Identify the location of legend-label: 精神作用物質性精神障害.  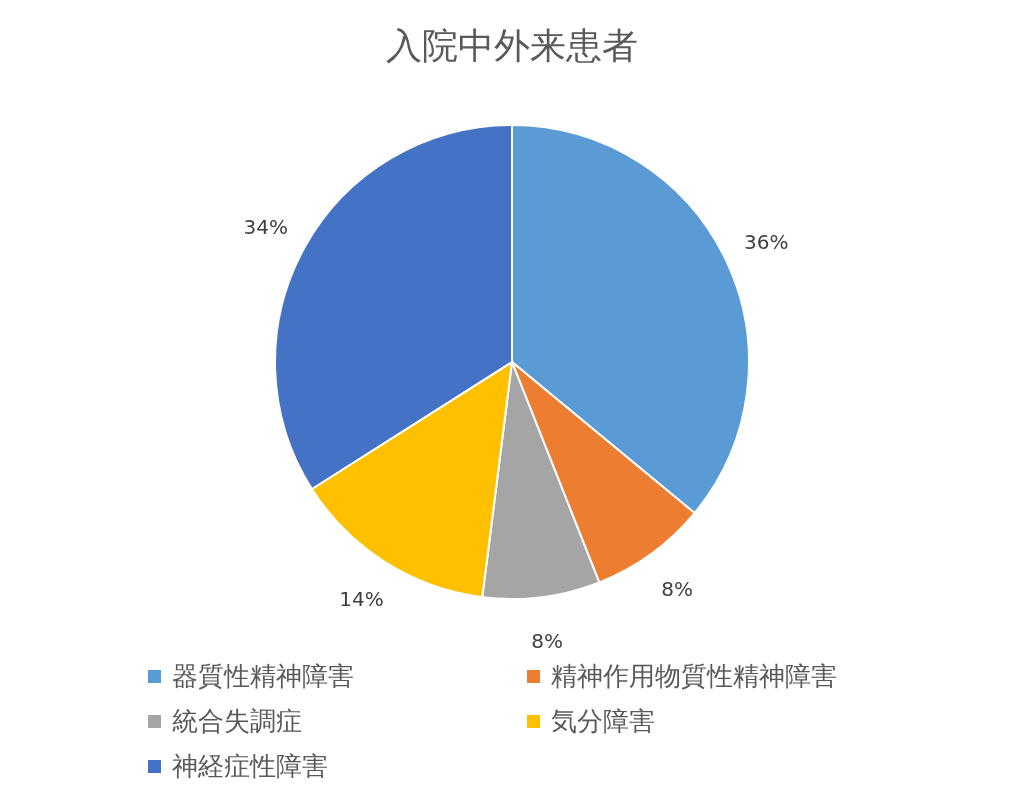
(694, 676).